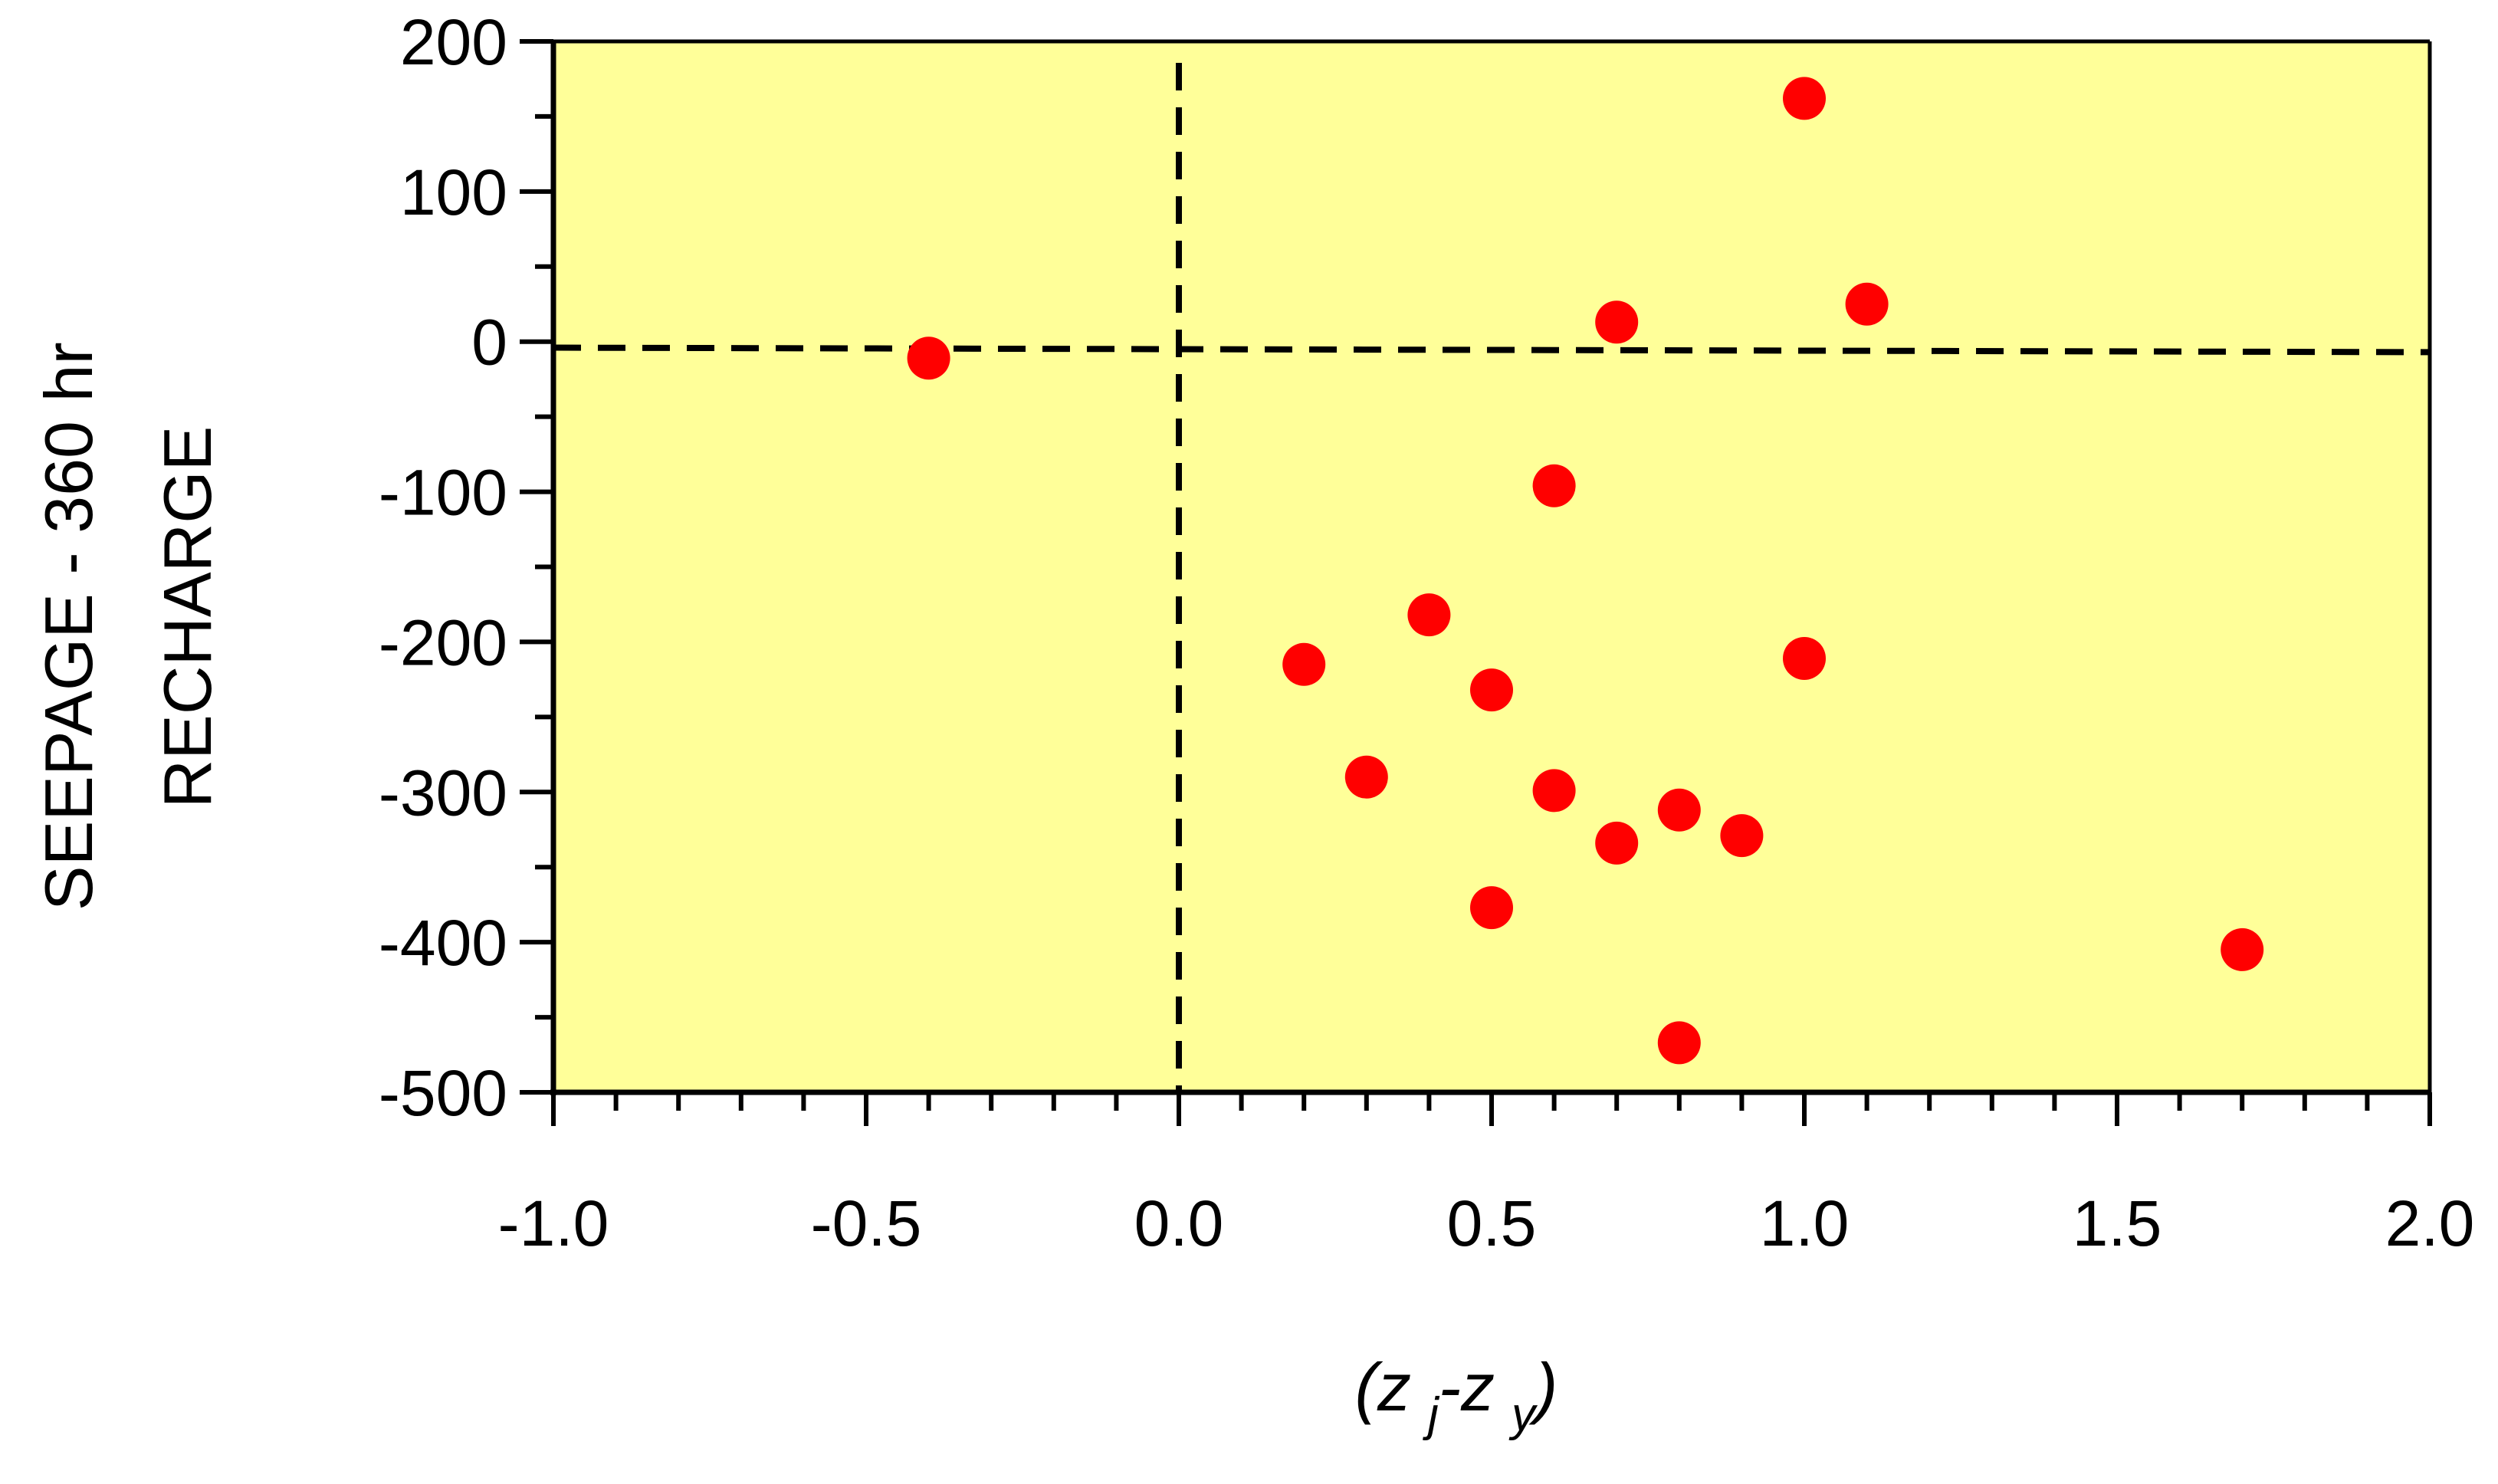  Describe the element at coordinates (2430, 1223) in the screenshot. I see `x-tick-label: 2.0` at that location.